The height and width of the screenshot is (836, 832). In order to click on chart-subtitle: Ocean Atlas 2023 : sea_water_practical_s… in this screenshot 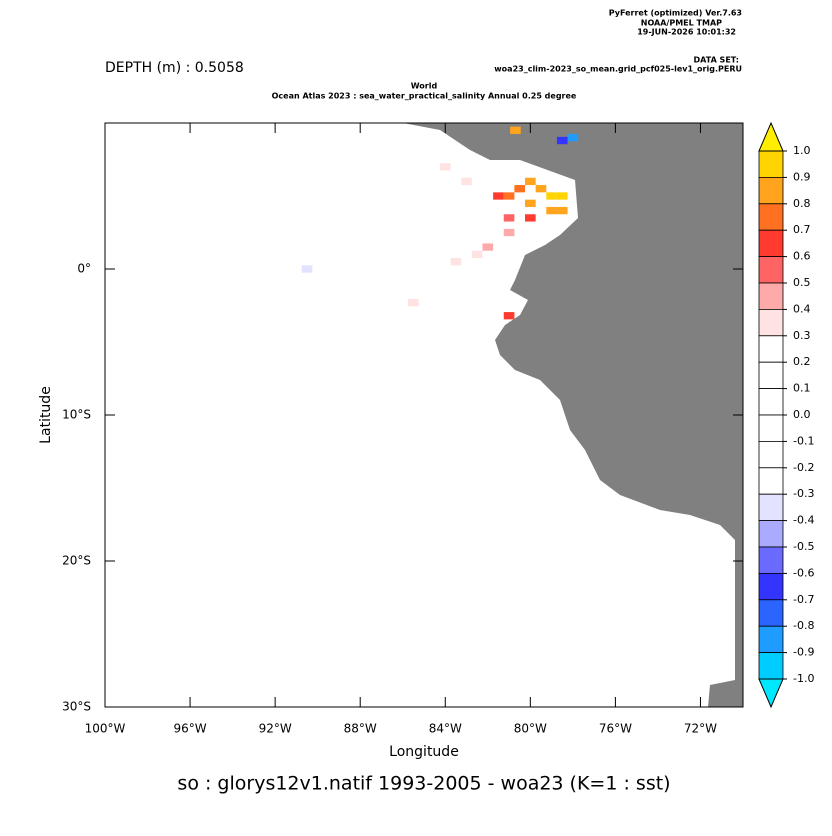, I will do `click(424, 96)`.